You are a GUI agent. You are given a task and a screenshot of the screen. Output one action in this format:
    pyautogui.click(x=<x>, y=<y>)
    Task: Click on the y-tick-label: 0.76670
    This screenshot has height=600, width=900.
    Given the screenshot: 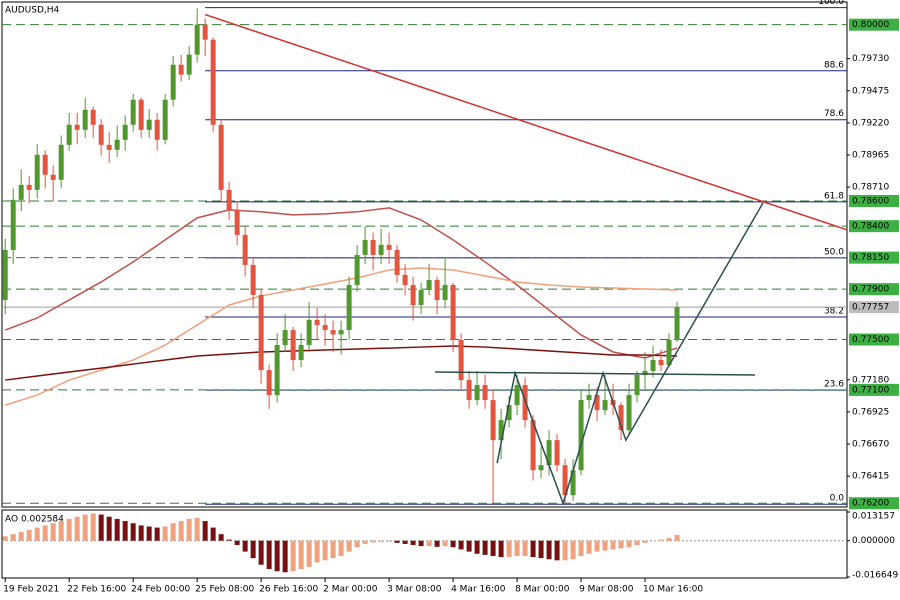 What is the action you would take?
    pyautogui.click(x=870, y=445)
    